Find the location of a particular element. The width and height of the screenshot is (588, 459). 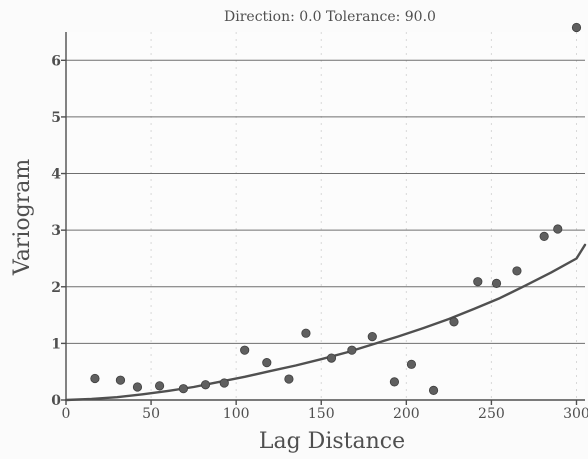

y-tick-label-3: 3 is located at coordinates (56, 231).